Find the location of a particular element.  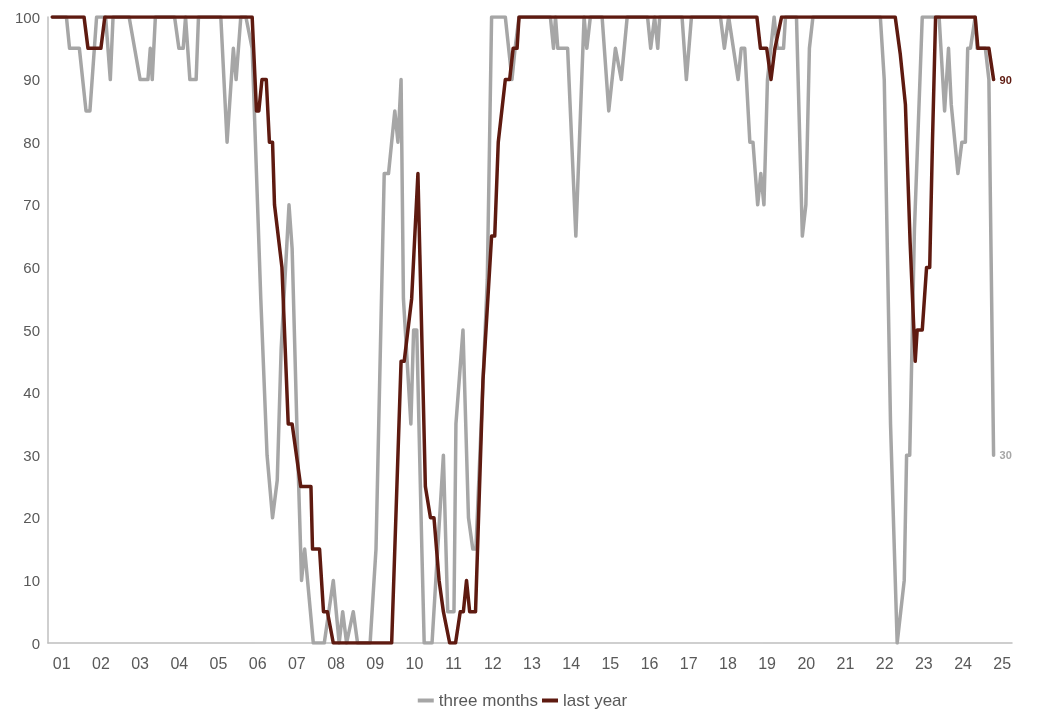

x-tick-label: 21 is located at coordinates (845, 663).